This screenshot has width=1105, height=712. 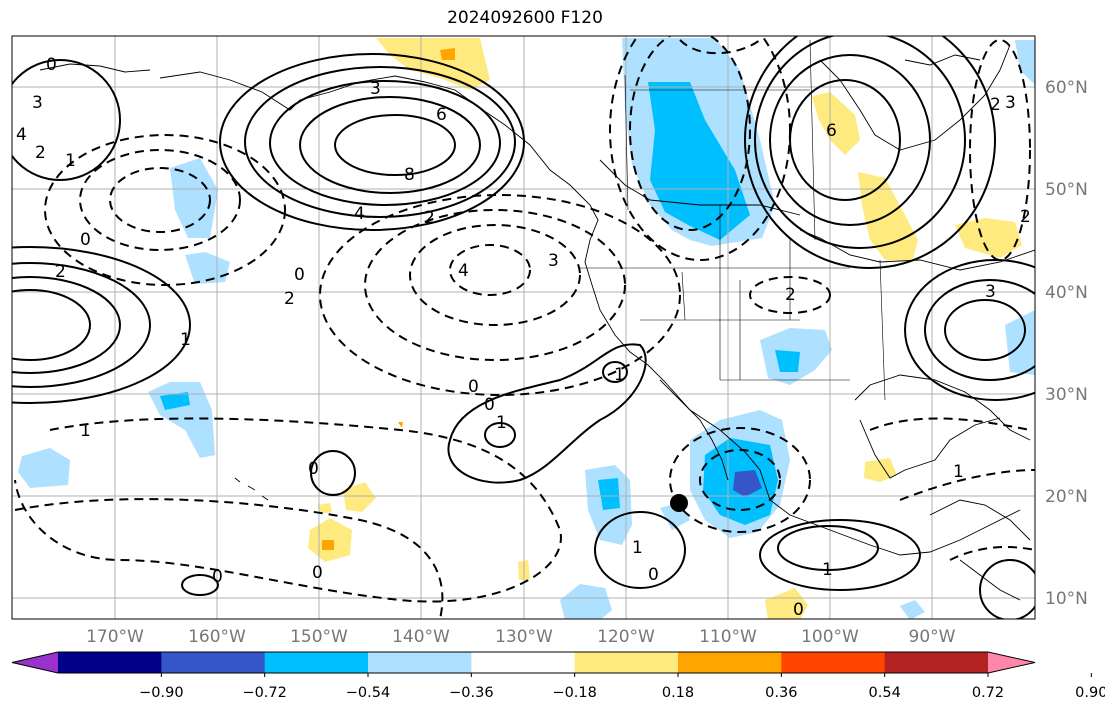 What do you see at coordinates (319, 637) in the screenshot?
I see `lon-label: 150°W` at bounding box center [319, 637].